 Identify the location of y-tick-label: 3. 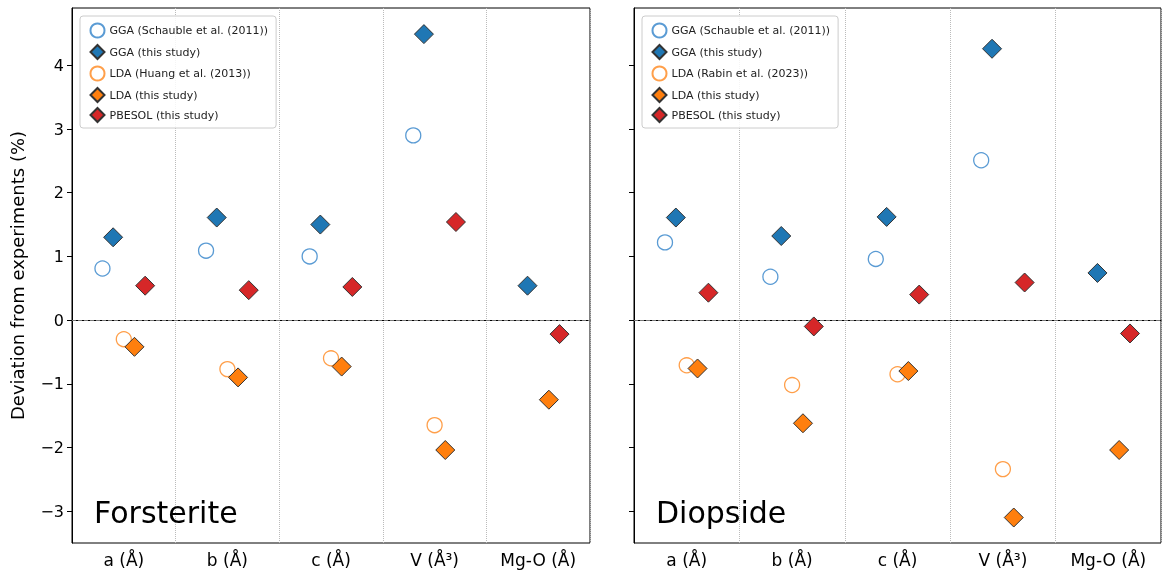
(58, 129).